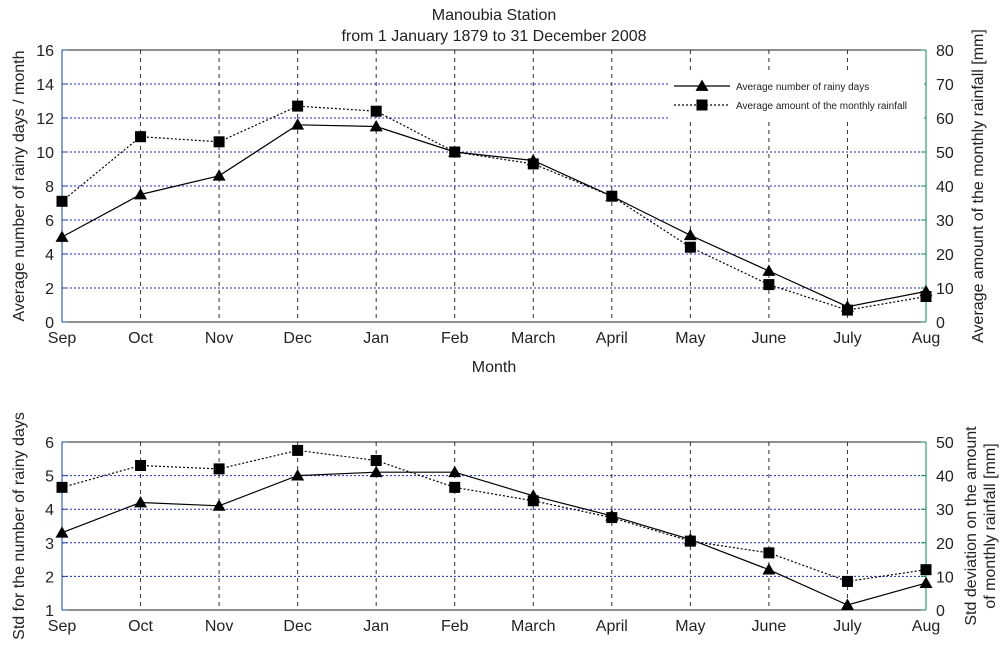  Describe the element at coordinates (945, 119) in the screenshot. I see `right-tick-label: 60` at that location.